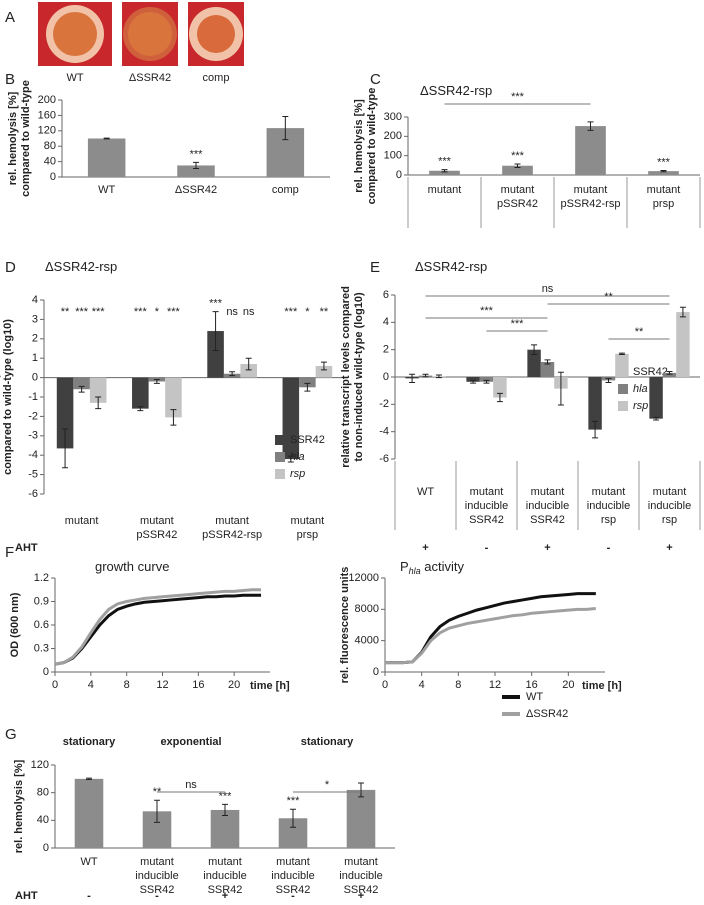 The width and height of the screenshot is (704, 905). Describe the element at coordinates (196, 190) in the screenshot. I see `x-tick-label: ΔSSR42` at that location.